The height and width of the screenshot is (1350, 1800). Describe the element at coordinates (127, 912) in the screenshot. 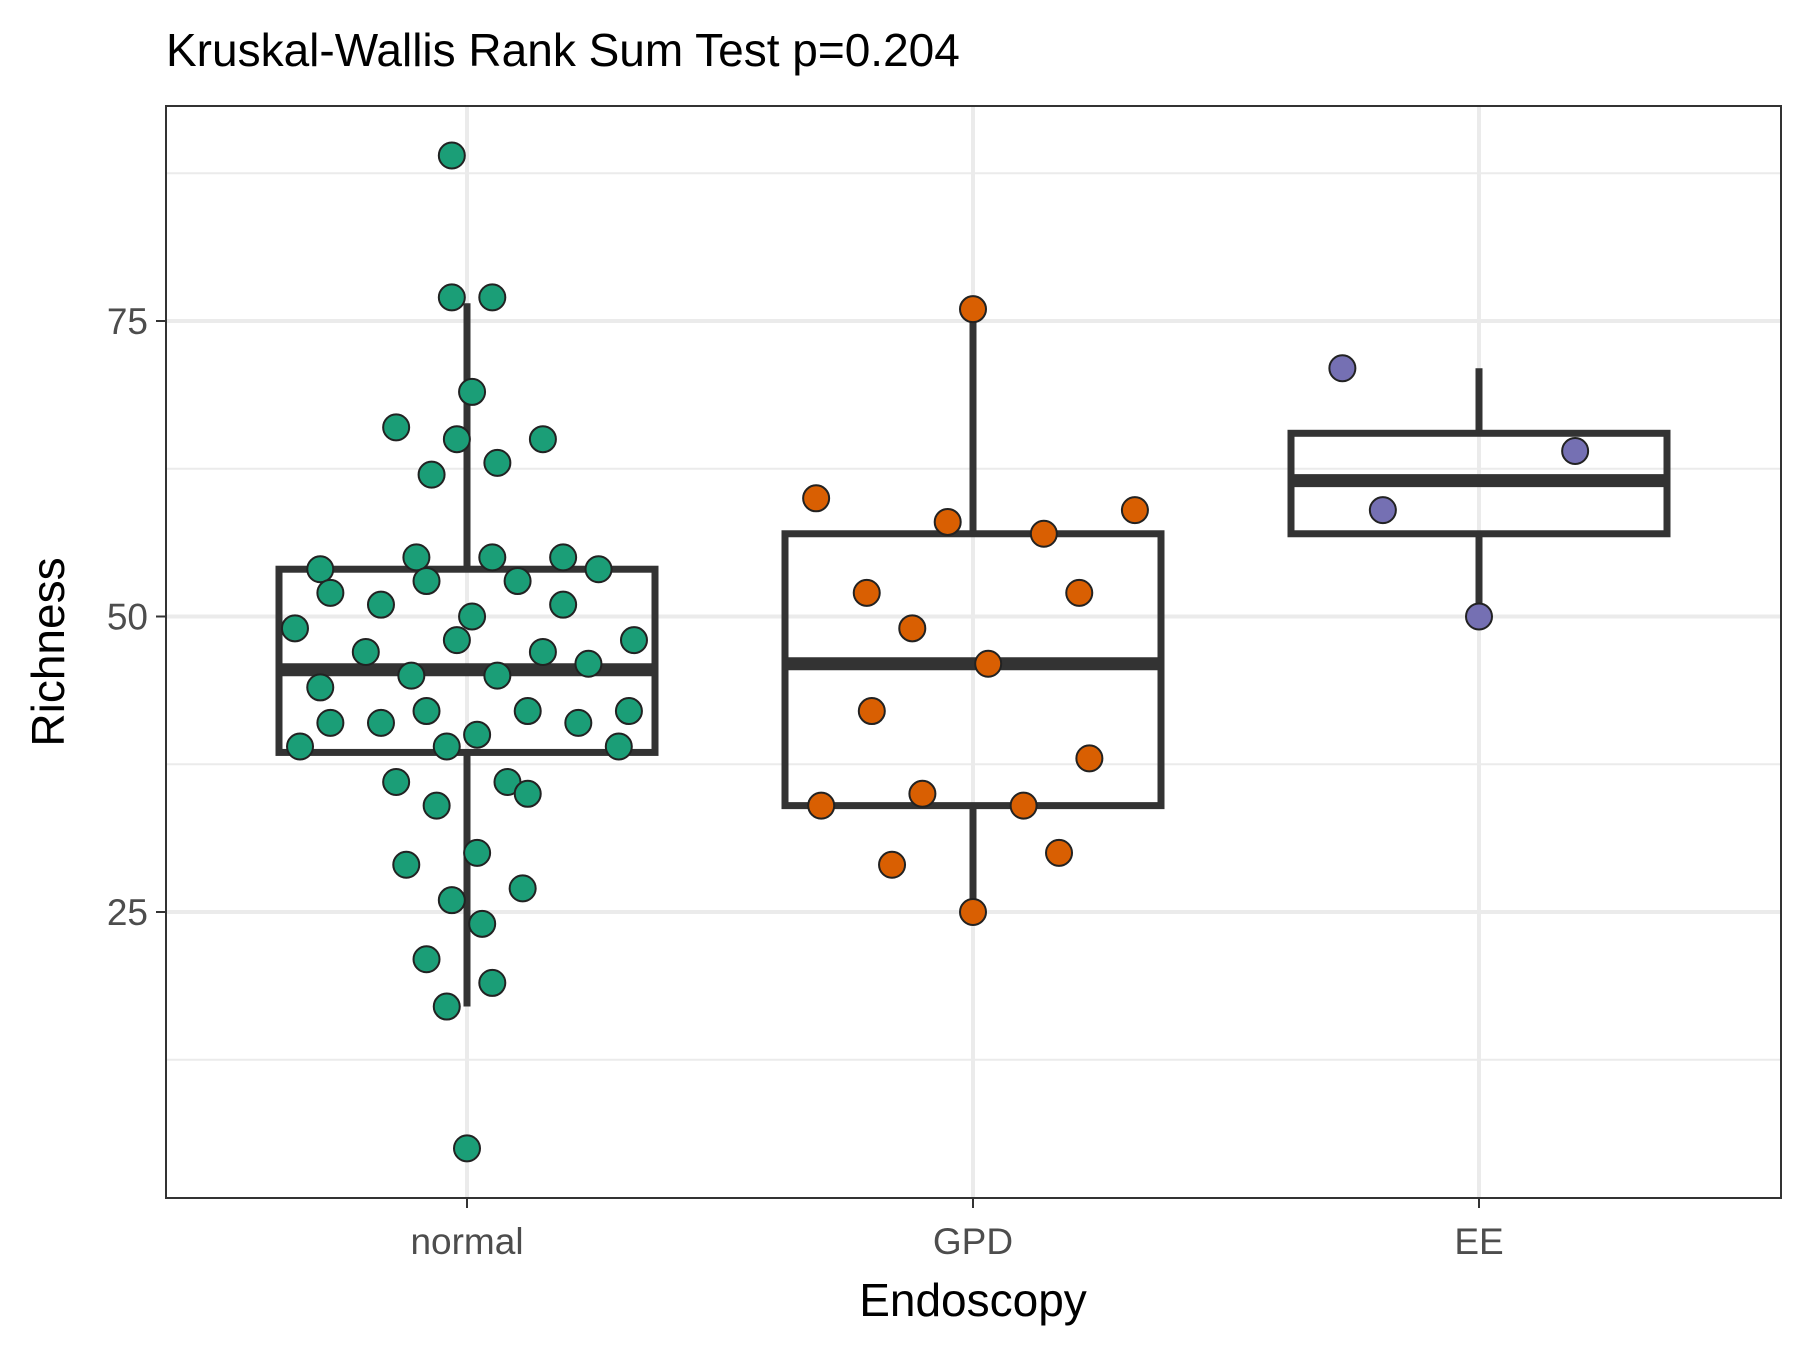

I see `y-tick-label: 25` at that location.